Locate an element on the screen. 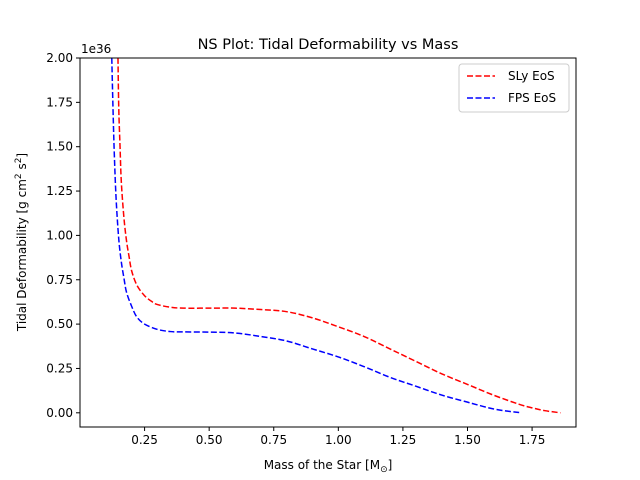 The image size is (640, 480). legend-label-fps: FPS EoS is located at coordinates (532, 98).